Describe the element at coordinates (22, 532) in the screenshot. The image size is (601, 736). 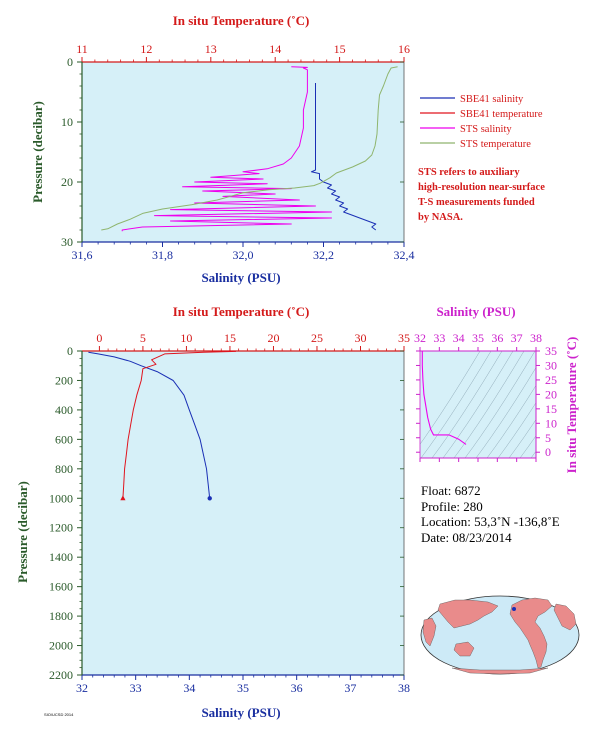
I see `bottom-panel-y-axis-label: Pressure (decibar)` at that location.